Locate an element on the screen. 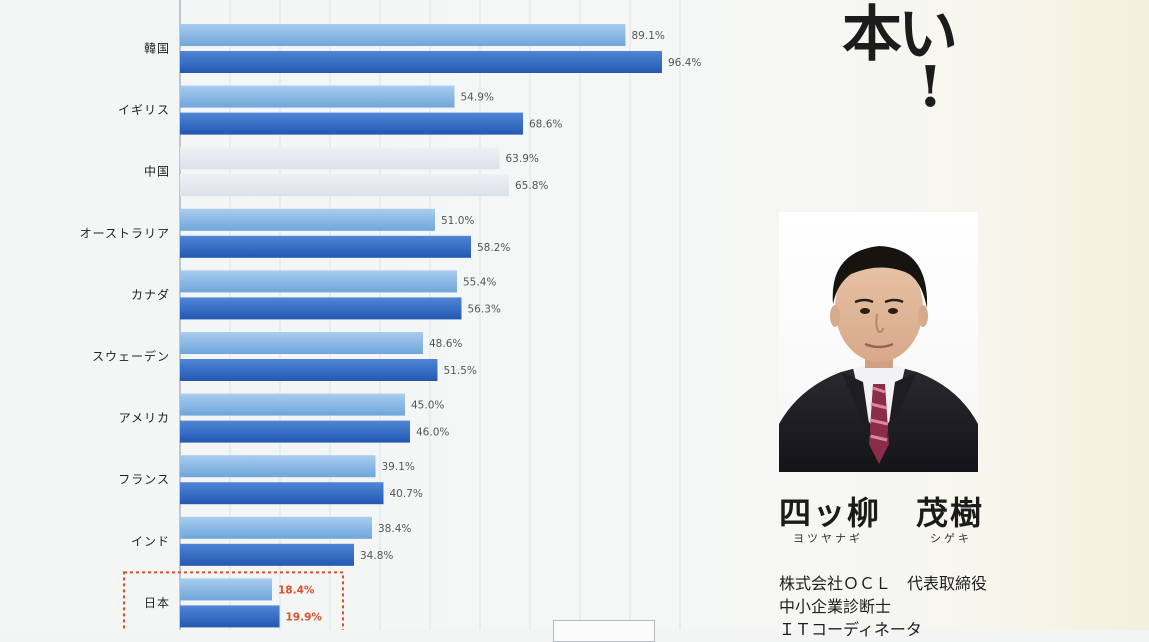 This screenshot has width=1149, height=642. data-label: 55.4% is located at coordinates (479, 282).